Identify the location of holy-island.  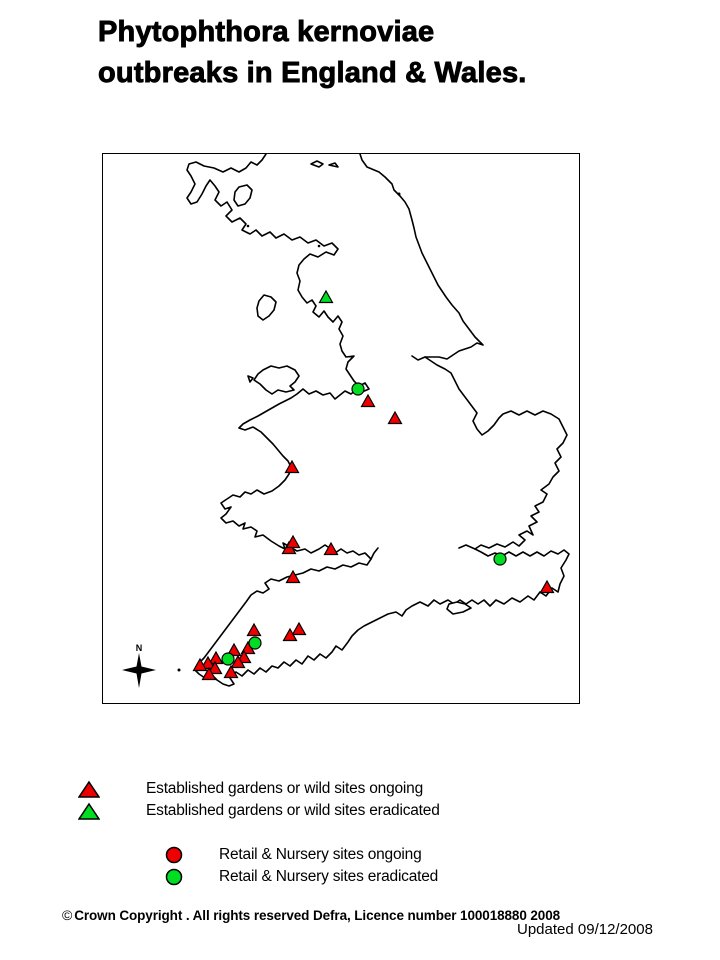
(250, 379).